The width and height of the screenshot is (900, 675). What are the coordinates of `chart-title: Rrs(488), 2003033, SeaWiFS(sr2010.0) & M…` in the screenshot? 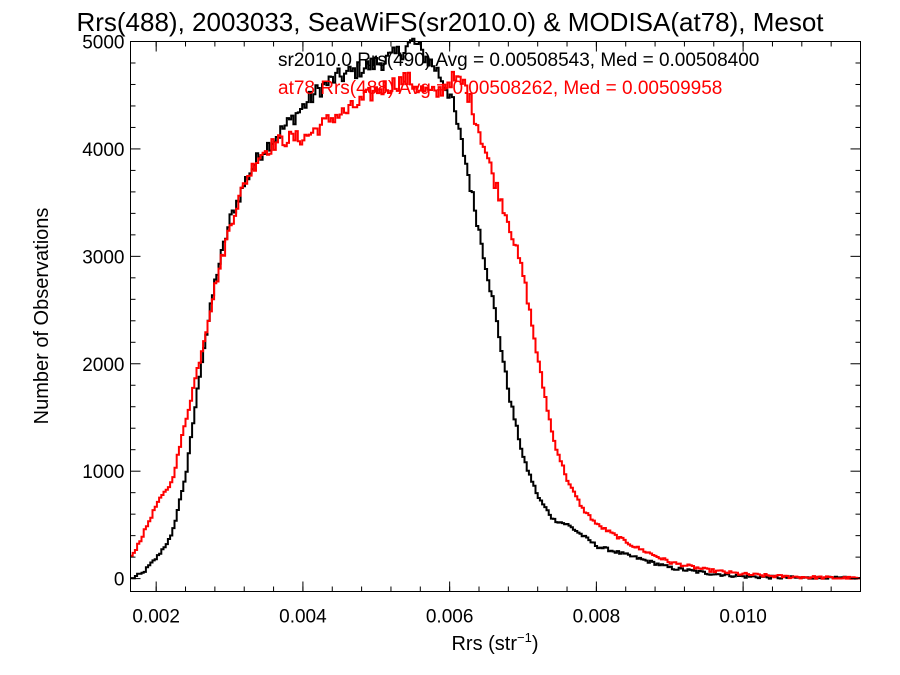 It's located at (450, 22).